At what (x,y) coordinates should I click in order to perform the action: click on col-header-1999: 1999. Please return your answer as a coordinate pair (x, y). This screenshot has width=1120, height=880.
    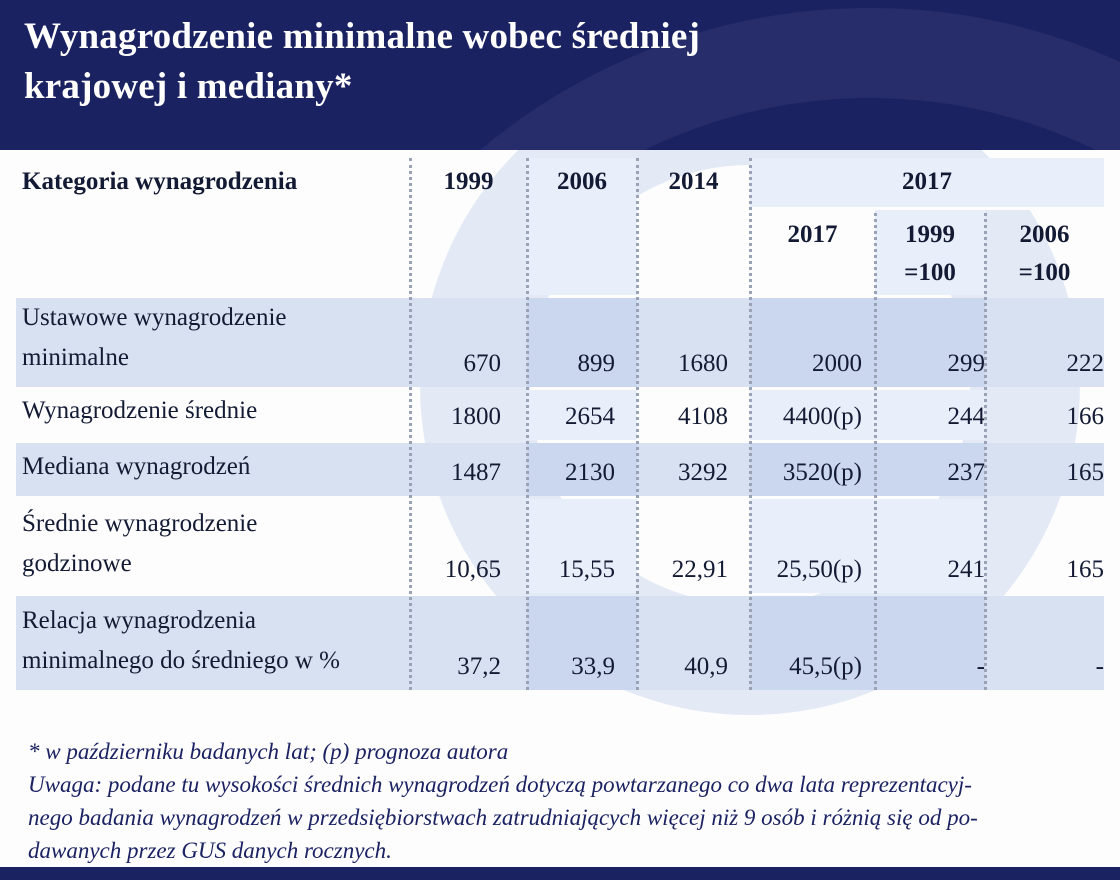
    Looking at the image, I should click on (468, 181).